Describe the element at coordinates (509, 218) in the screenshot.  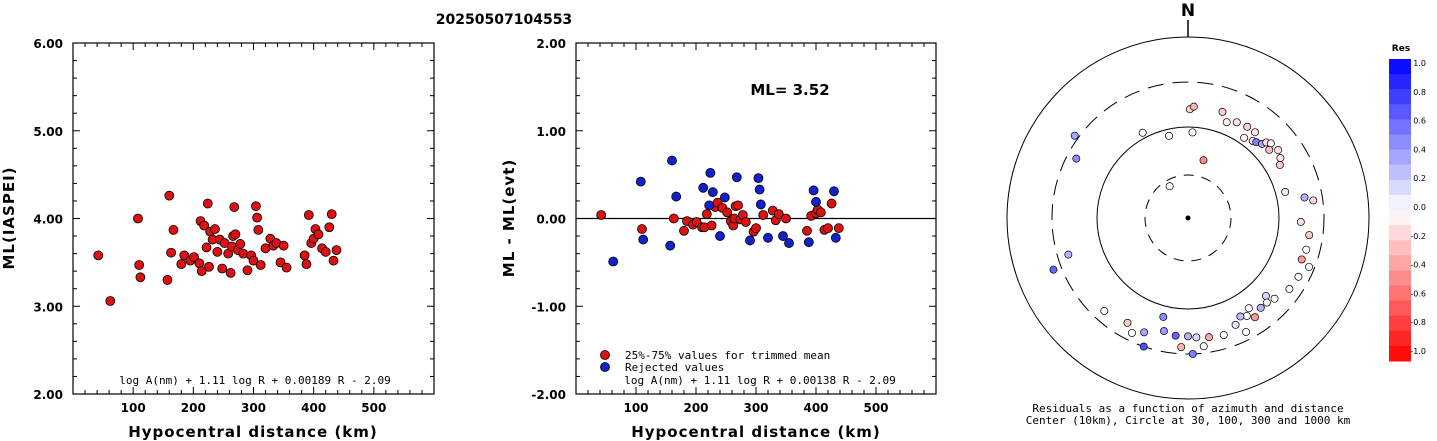
I see `y-axis-label: ML - ML(evt)` at that location.